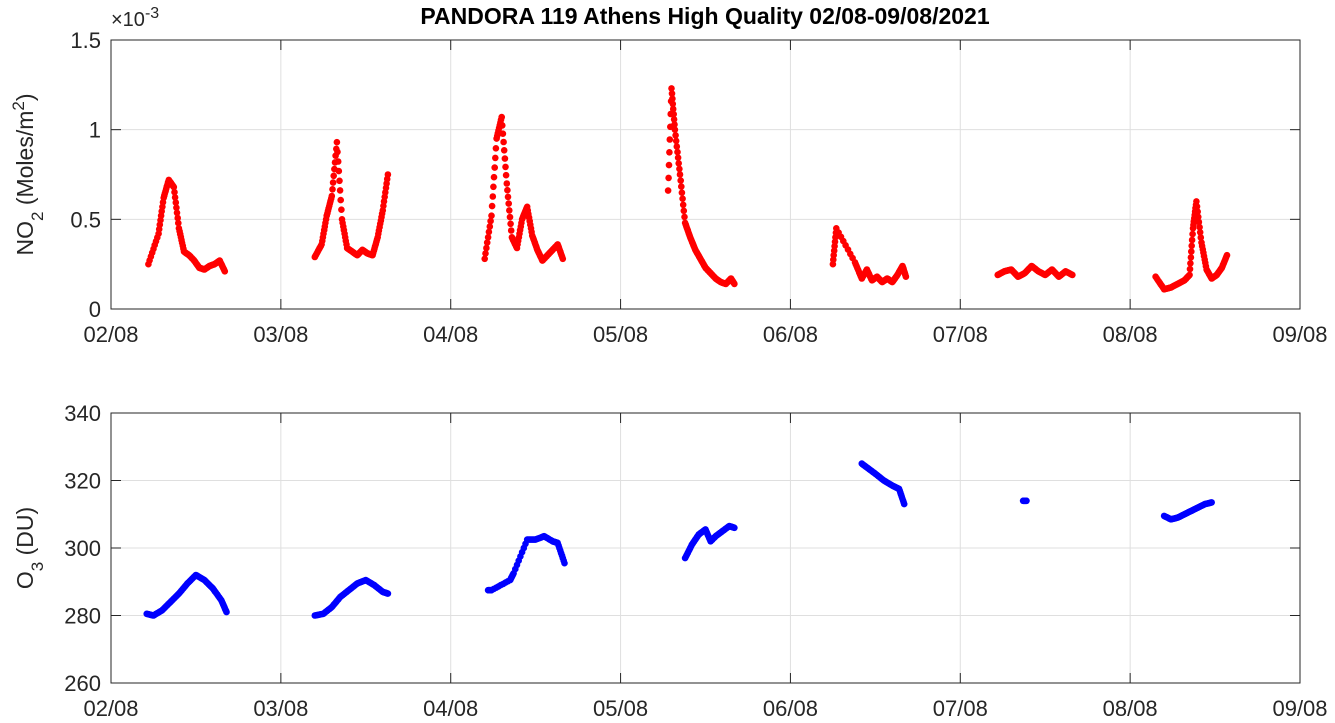 The image size is (1335, 723). Describe the element at coordinates (85, 40) in the screenshot. I see `y-tick-label: 1.5` at that location.